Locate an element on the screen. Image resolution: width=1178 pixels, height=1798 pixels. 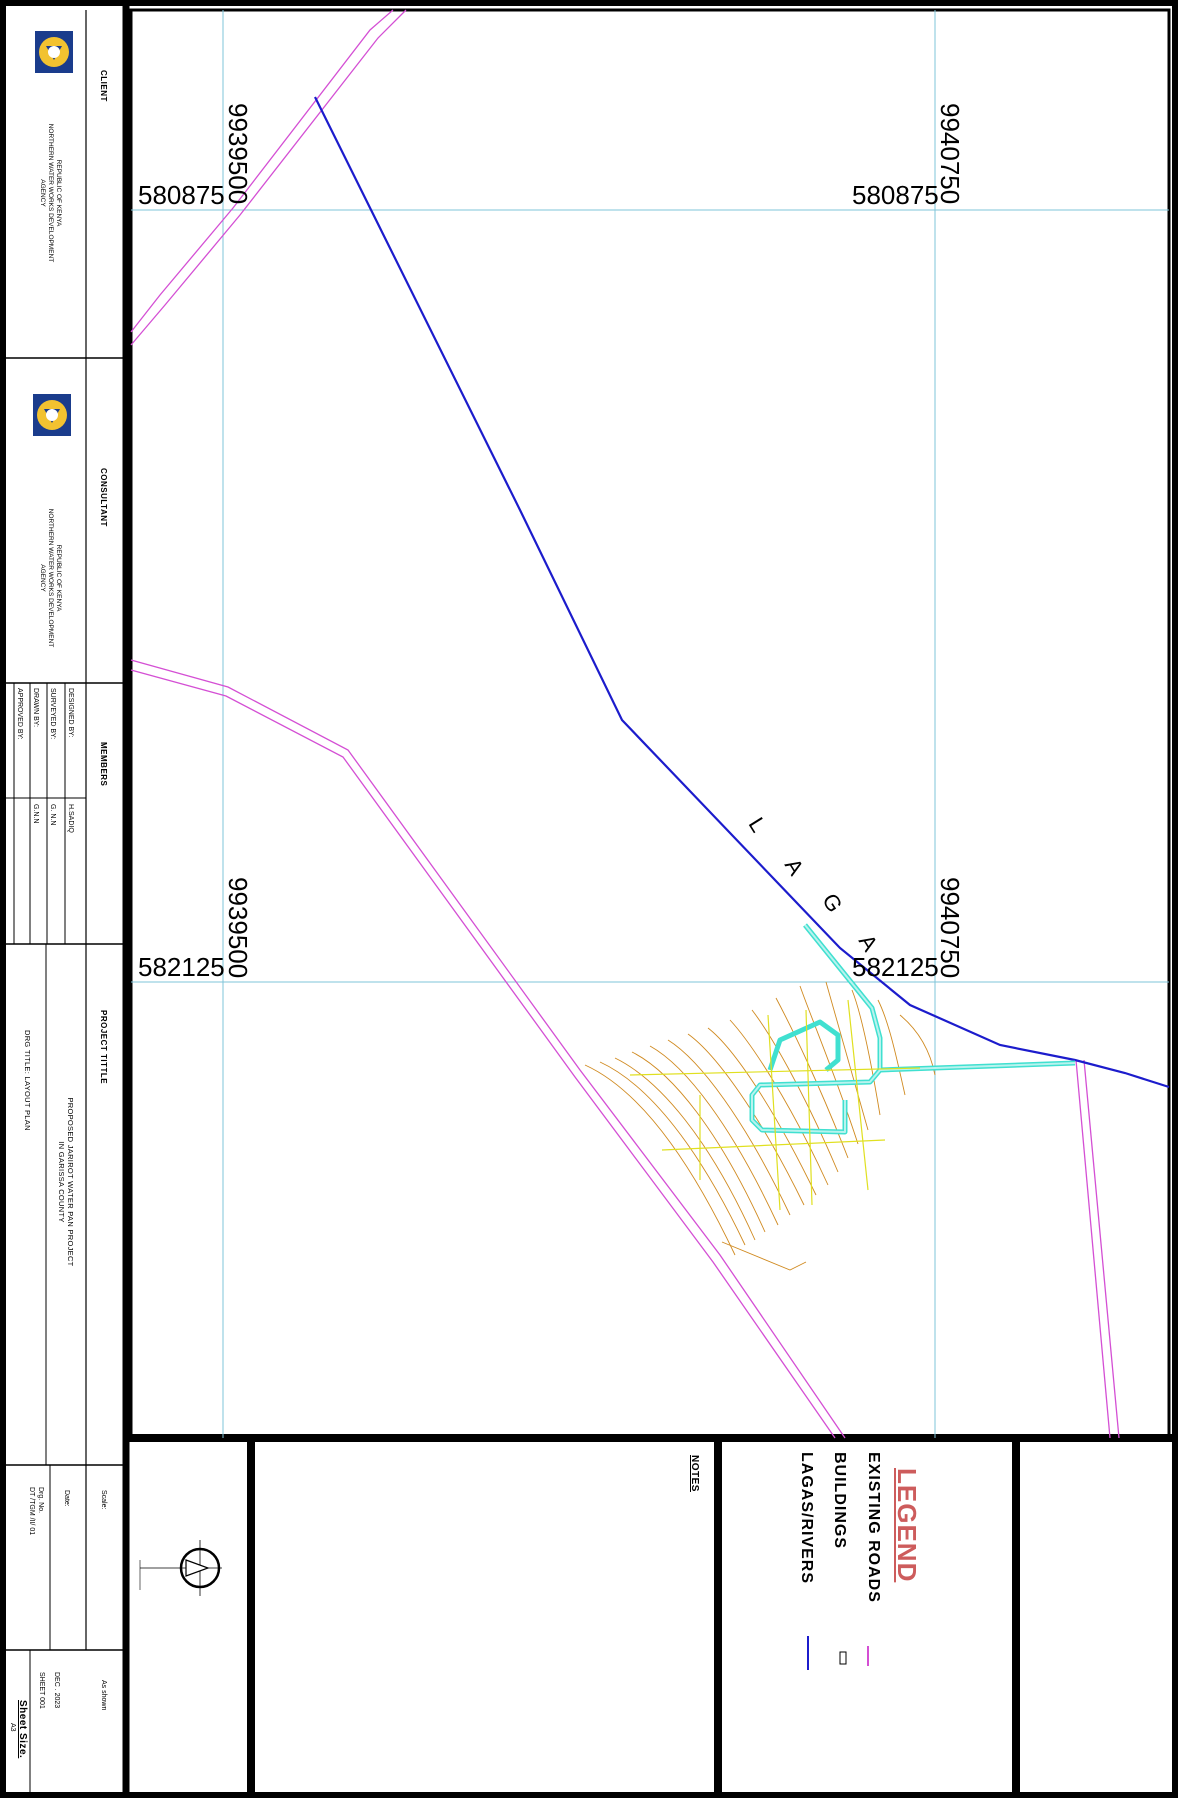
consultant-org-line2: NORTHERN WATER WORKS DEVELOPMENT is located at coordinates (50, 578).